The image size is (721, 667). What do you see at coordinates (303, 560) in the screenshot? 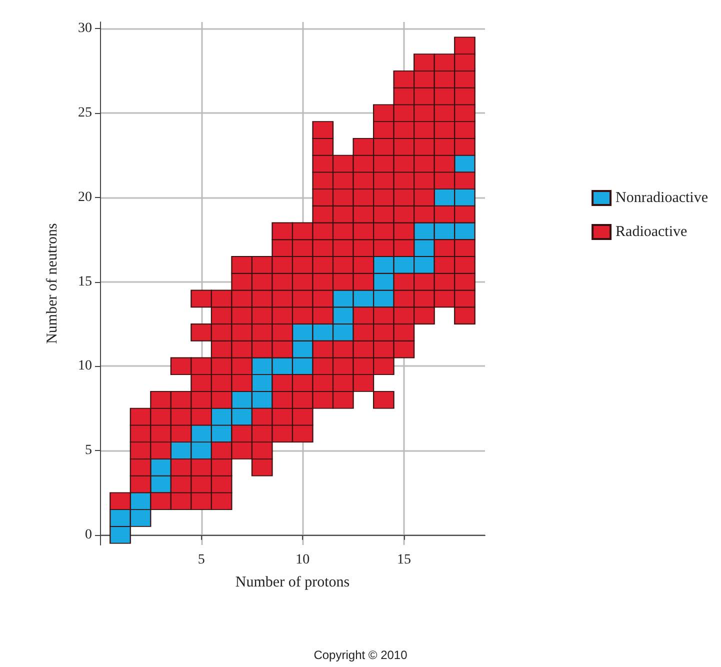
I see `x-tick-label: 10` at bounding box center [303, 560].